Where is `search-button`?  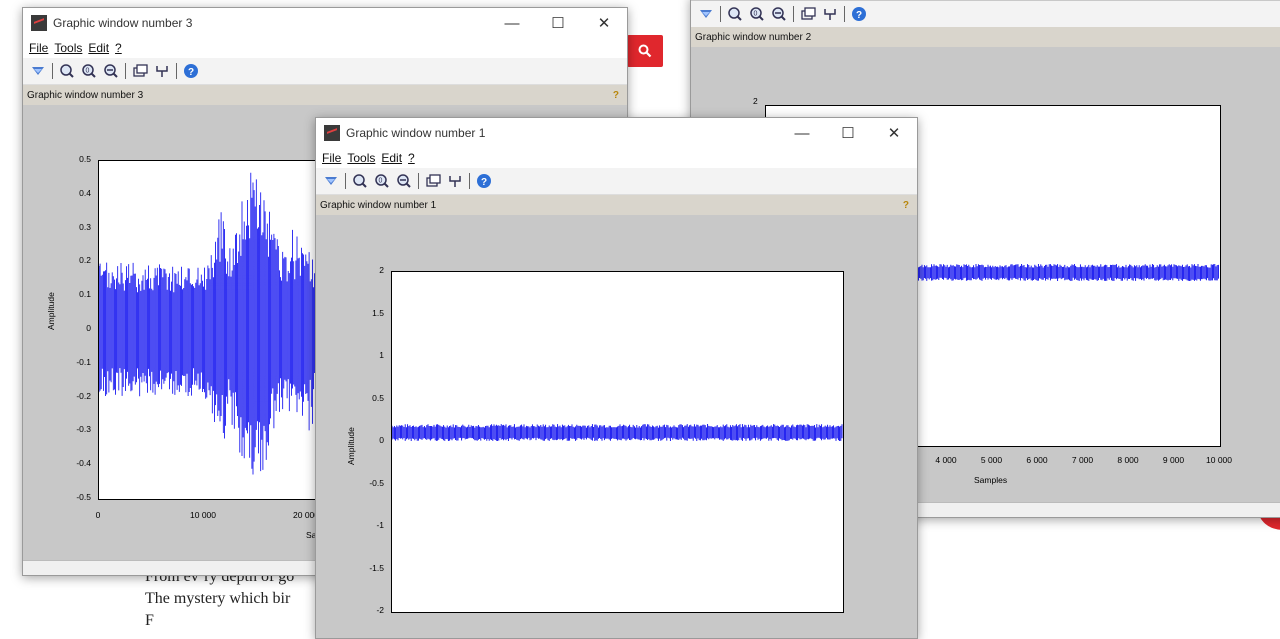
search-button is located at coordinates (645, 51).